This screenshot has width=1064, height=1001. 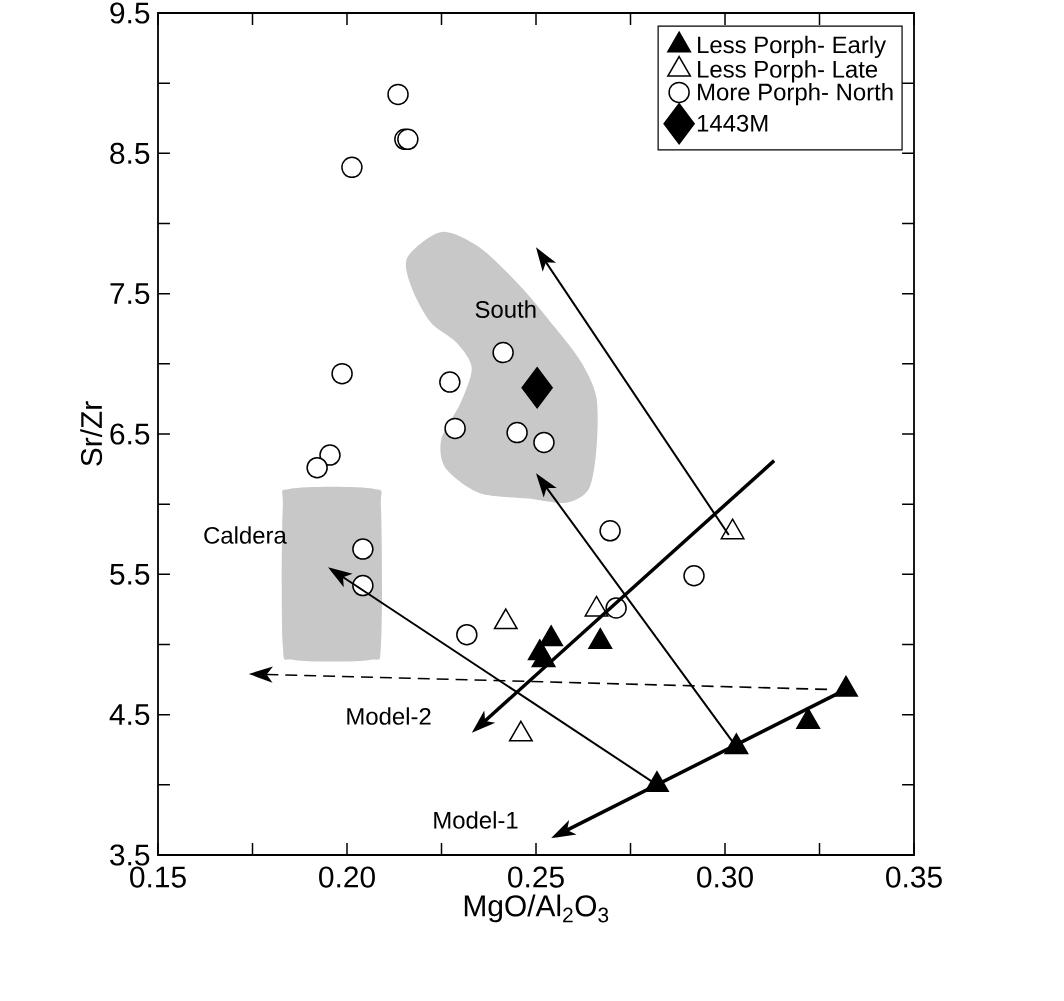 I want to click on y-tick-label: 6.5, so click(x=130, y=434).